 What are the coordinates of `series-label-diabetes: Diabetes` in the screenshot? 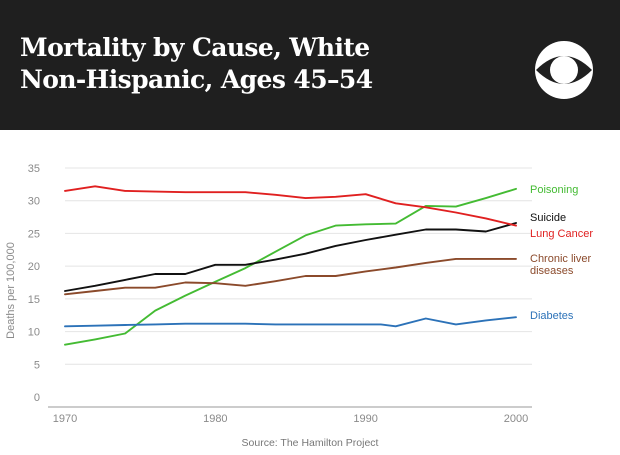 It's located at (552, 316).